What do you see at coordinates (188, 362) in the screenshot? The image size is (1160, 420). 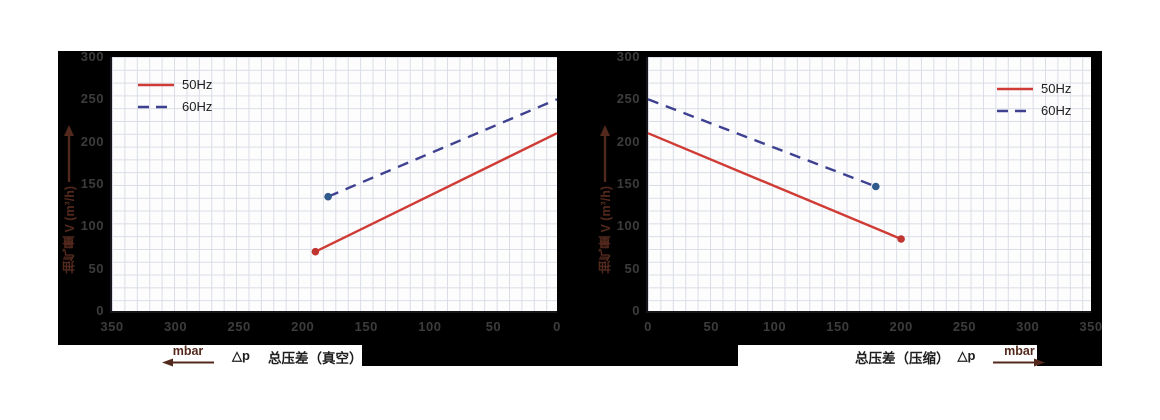 I see `left-arrow-icon` at bounding box center [188, 362].